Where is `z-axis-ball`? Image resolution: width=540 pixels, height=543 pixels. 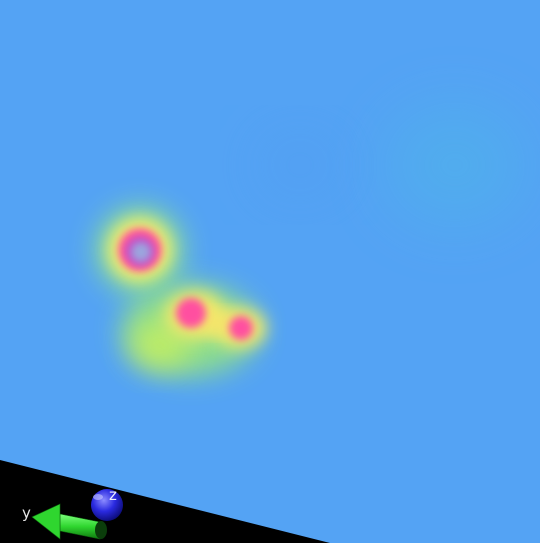 z-axis-ball is located at coordinates (107, 505).